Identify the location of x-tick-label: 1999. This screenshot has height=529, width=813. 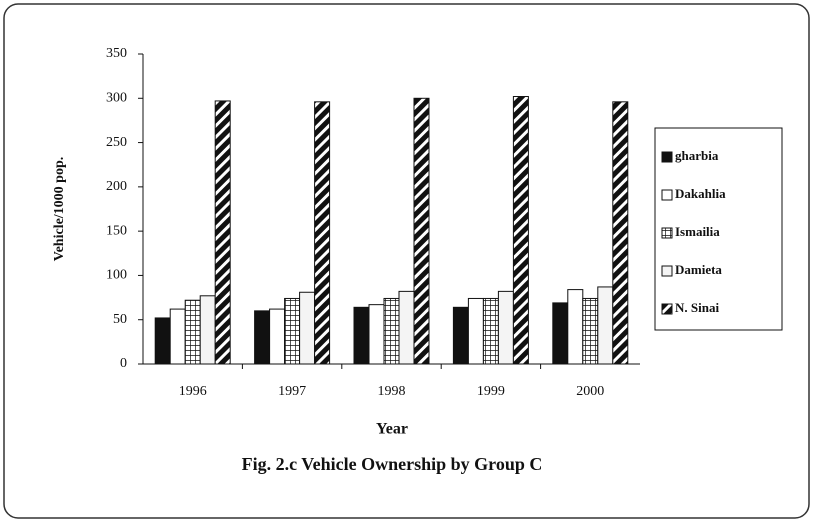
(491, 391).